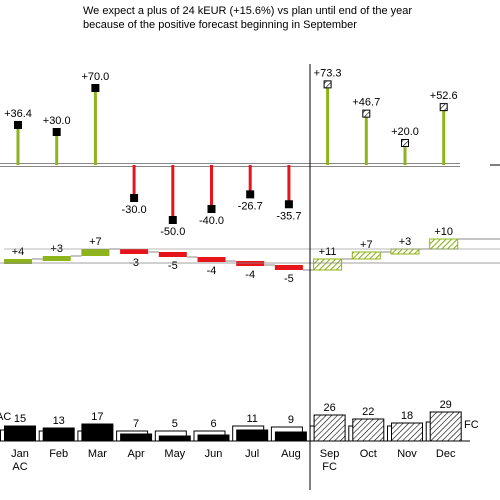 The image size is (500, 500). What do you see at coordinates (59, 421) in the screenshot?
I see `value-label: 13` at bounding box center [59, 421].